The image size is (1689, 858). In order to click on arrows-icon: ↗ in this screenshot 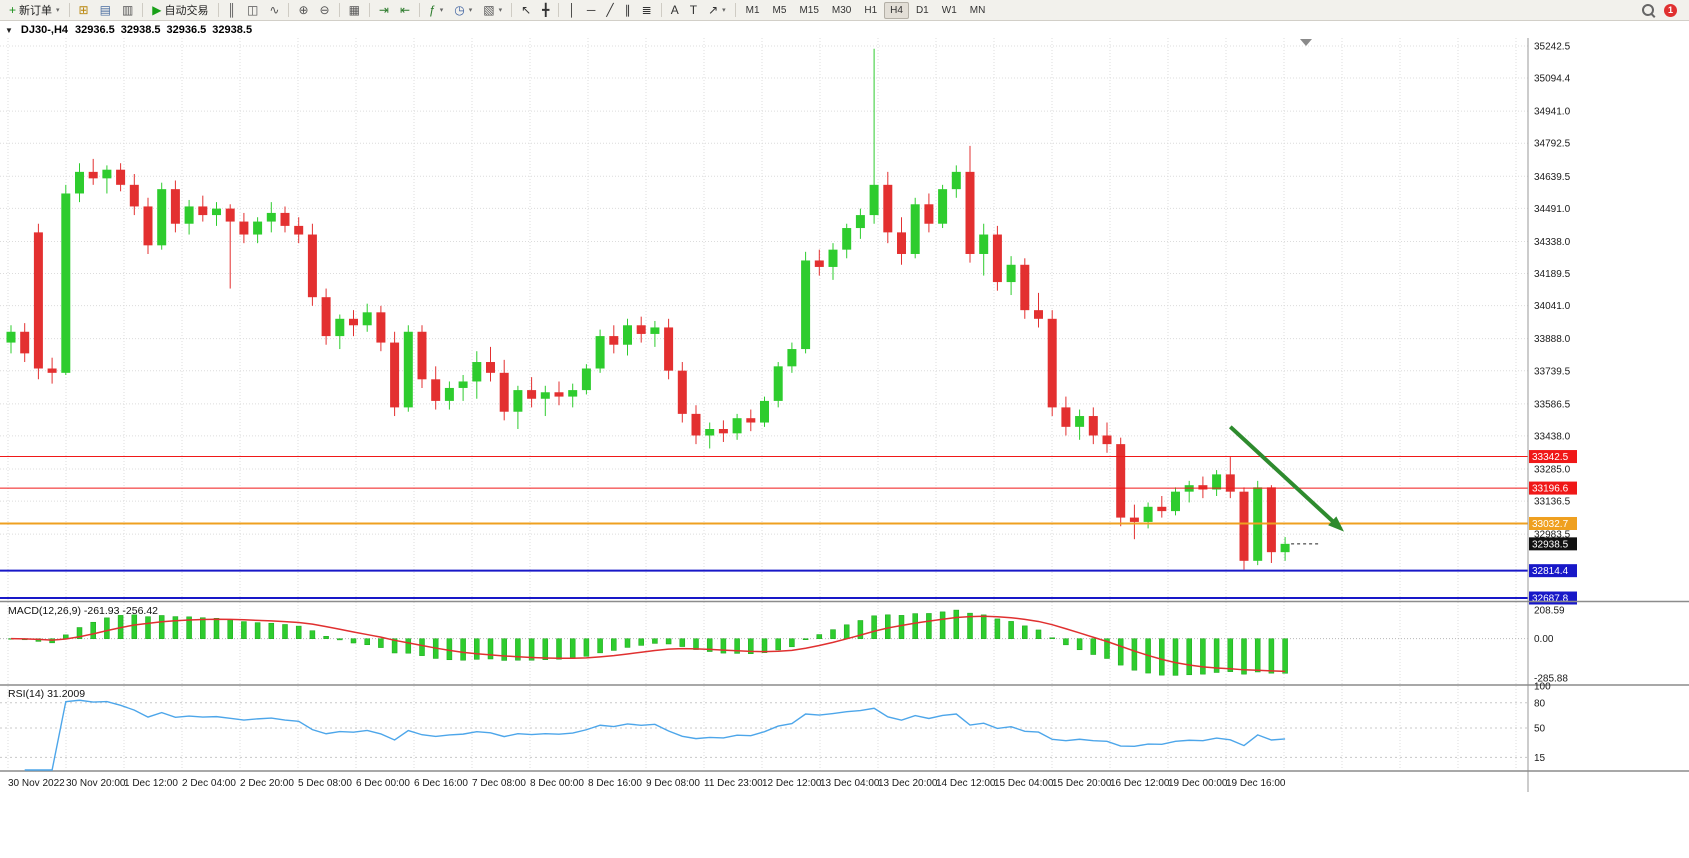, I will do `click(713, 10)`.